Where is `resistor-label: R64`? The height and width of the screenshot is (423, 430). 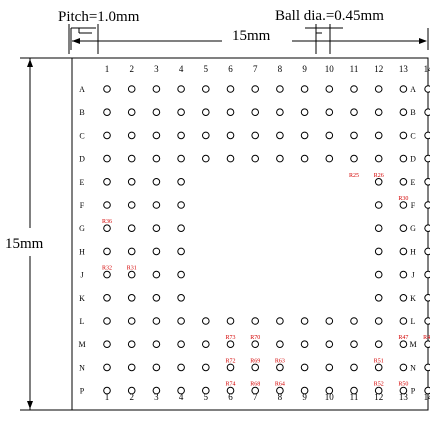 resistor-label: R64 is located at coordinates (280, 385).